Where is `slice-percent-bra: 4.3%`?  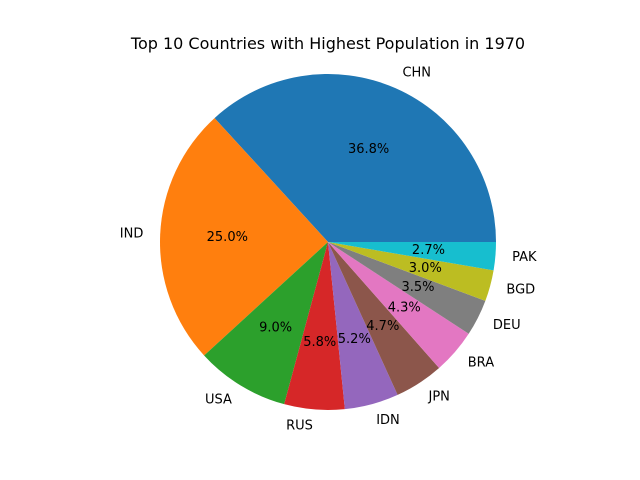 slice-percent-bra: 4.3% is located at coordinates (404, 307).